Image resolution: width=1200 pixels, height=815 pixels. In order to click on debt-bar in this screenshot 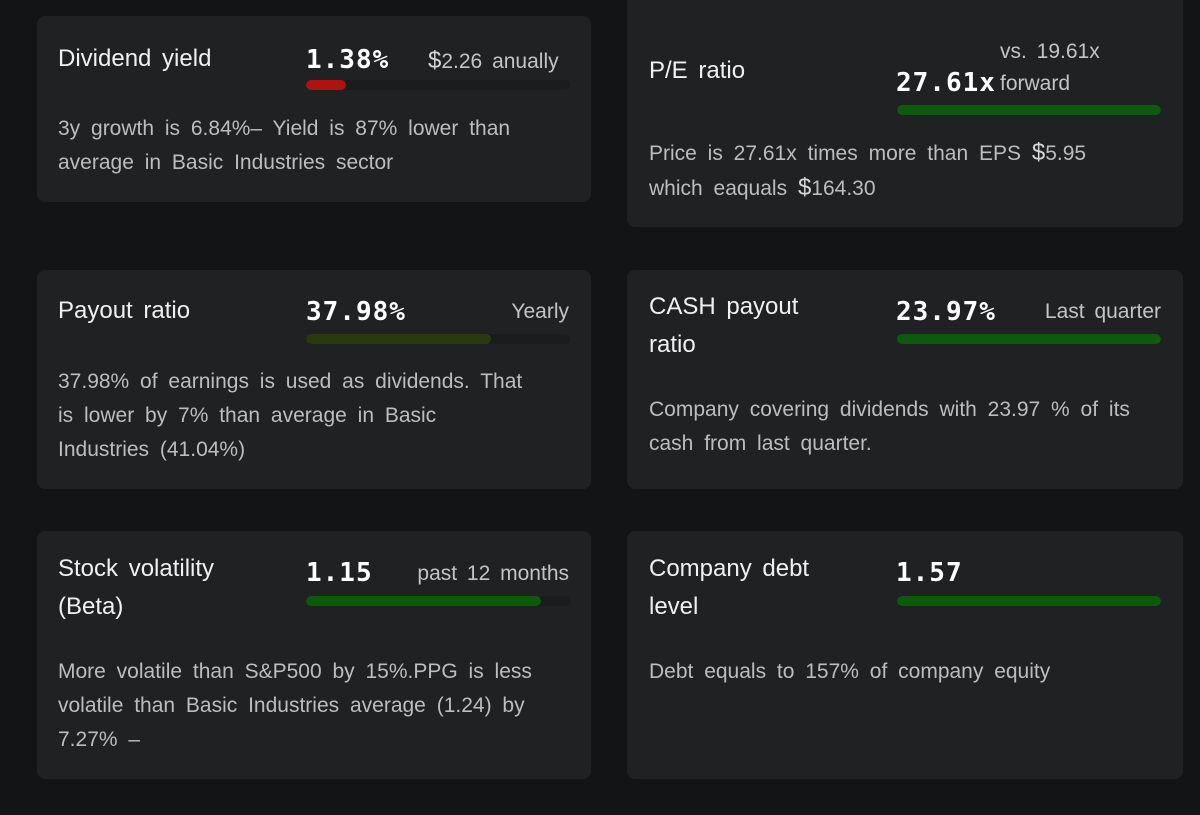, I will do `click(1029, 601)`.